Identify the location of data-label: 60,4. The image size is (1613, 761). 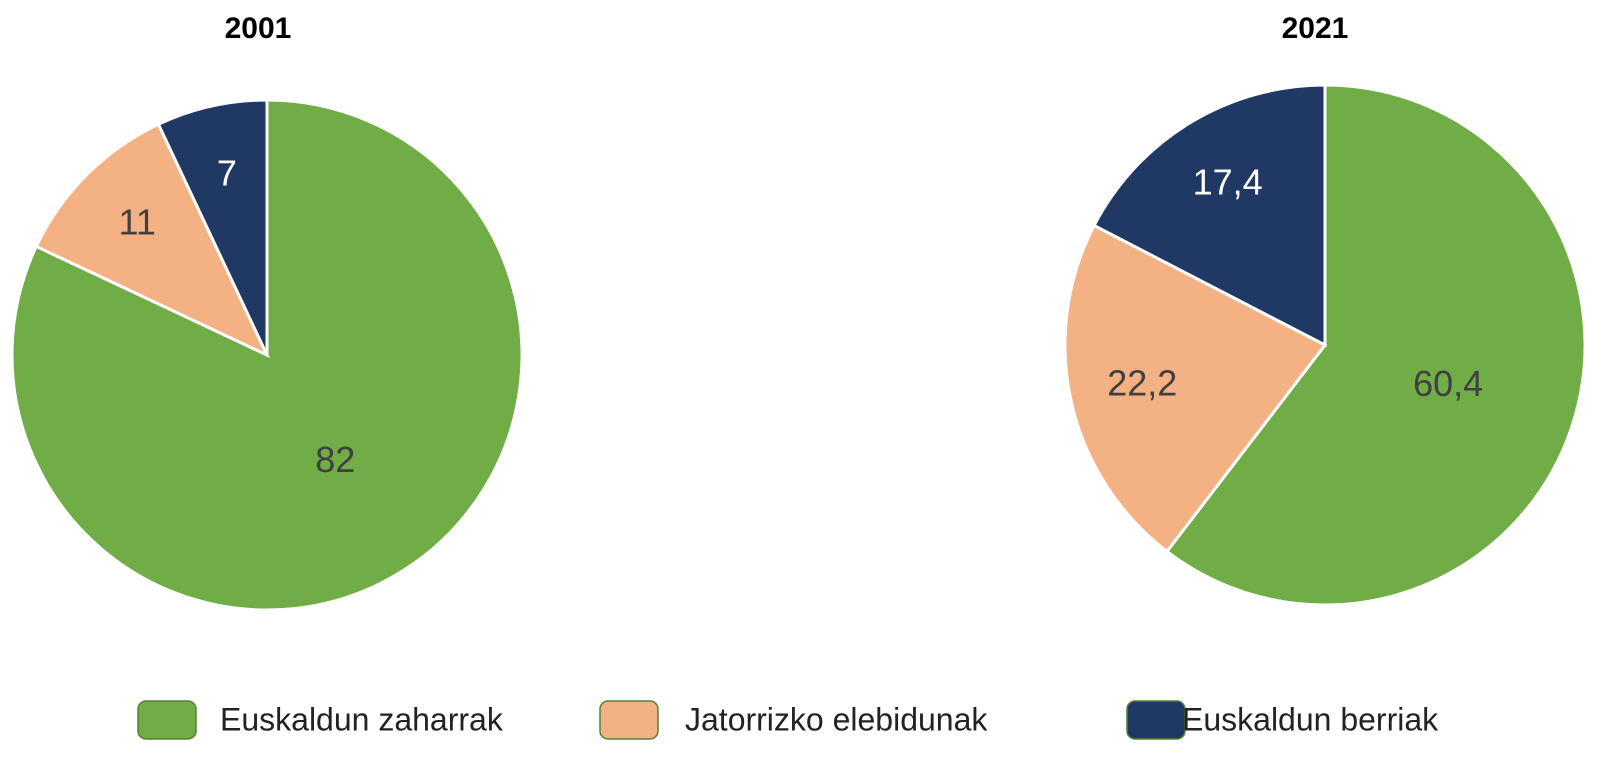
(1448, 383).